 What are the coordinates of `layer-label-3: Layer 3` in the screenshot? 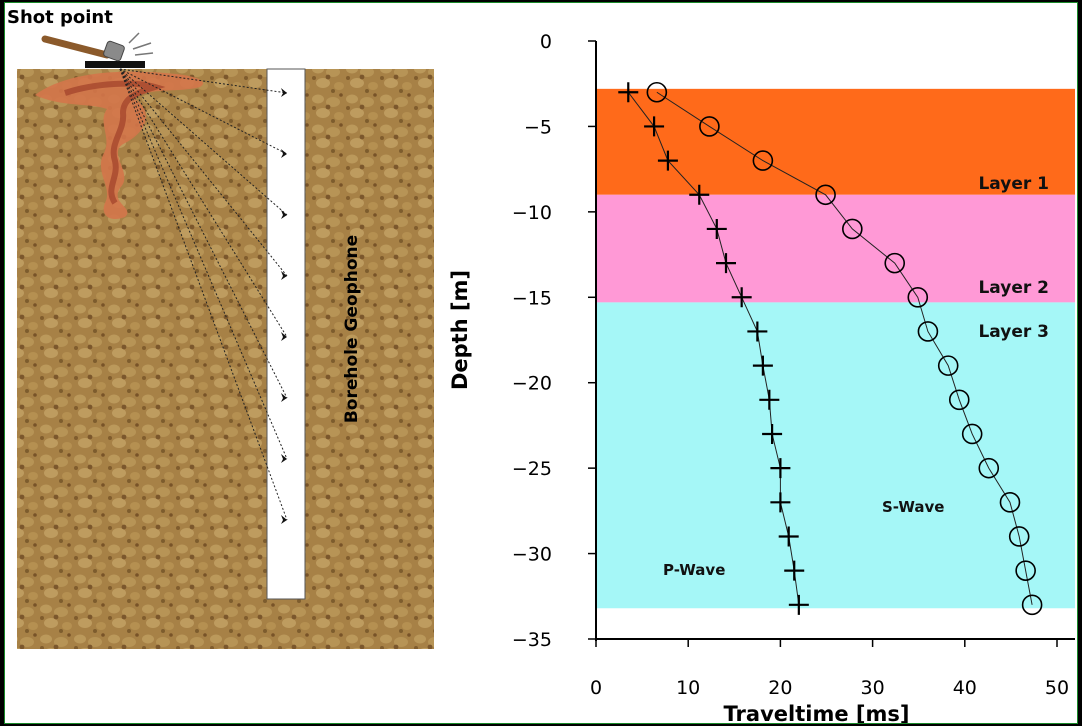 It's located at (1013, 332).